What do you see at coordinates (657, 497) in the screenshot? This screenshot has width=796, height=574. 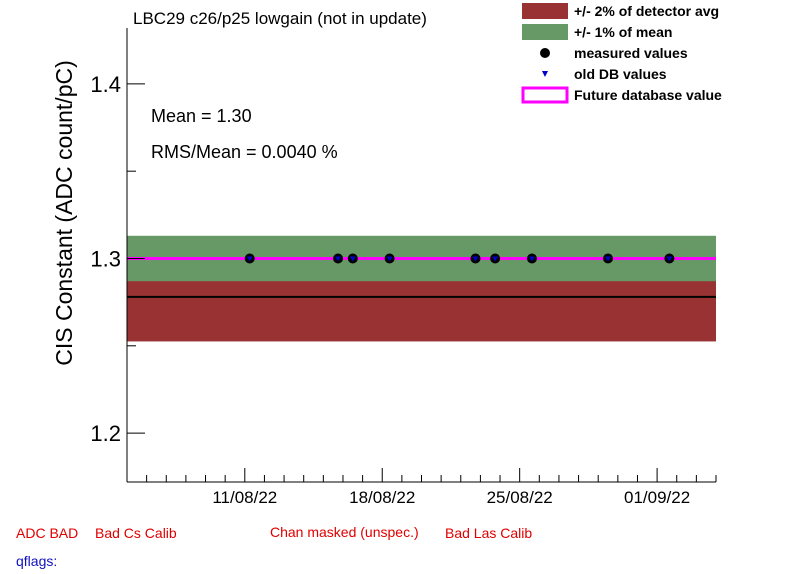 I see `x-tick-label: 01/09/22` at bounding box center [657, 497].